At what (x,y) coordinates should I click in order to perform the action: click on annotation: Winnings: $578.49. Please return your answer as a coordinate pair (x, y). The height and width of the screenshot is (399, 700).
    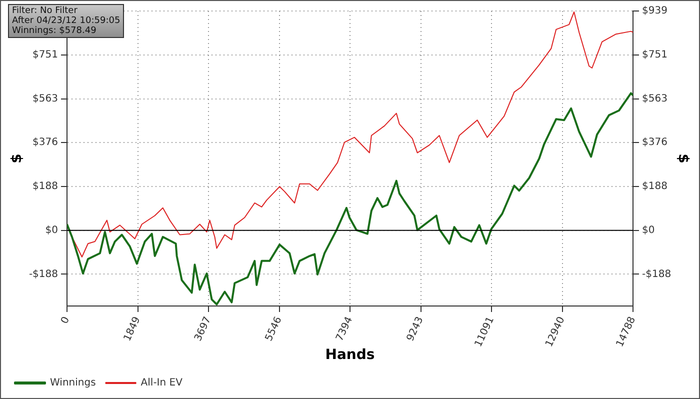
    Looking at the image, I should click on (55, 31).